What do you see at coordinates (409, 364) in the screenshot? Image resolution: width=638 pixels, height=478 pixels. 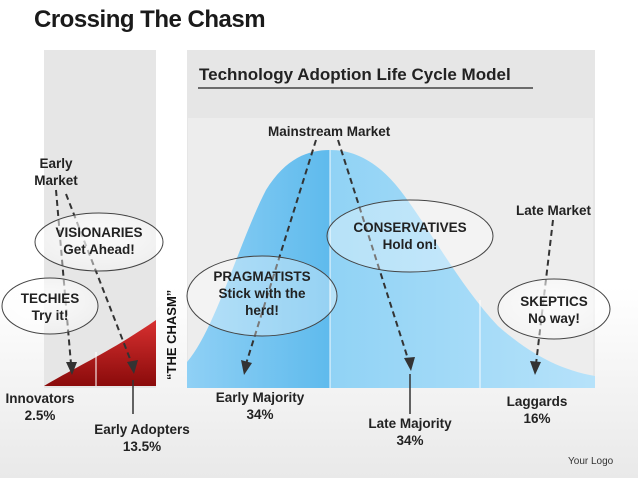 I see `arrow-head-late-majority` at bounding box center [409, 364].